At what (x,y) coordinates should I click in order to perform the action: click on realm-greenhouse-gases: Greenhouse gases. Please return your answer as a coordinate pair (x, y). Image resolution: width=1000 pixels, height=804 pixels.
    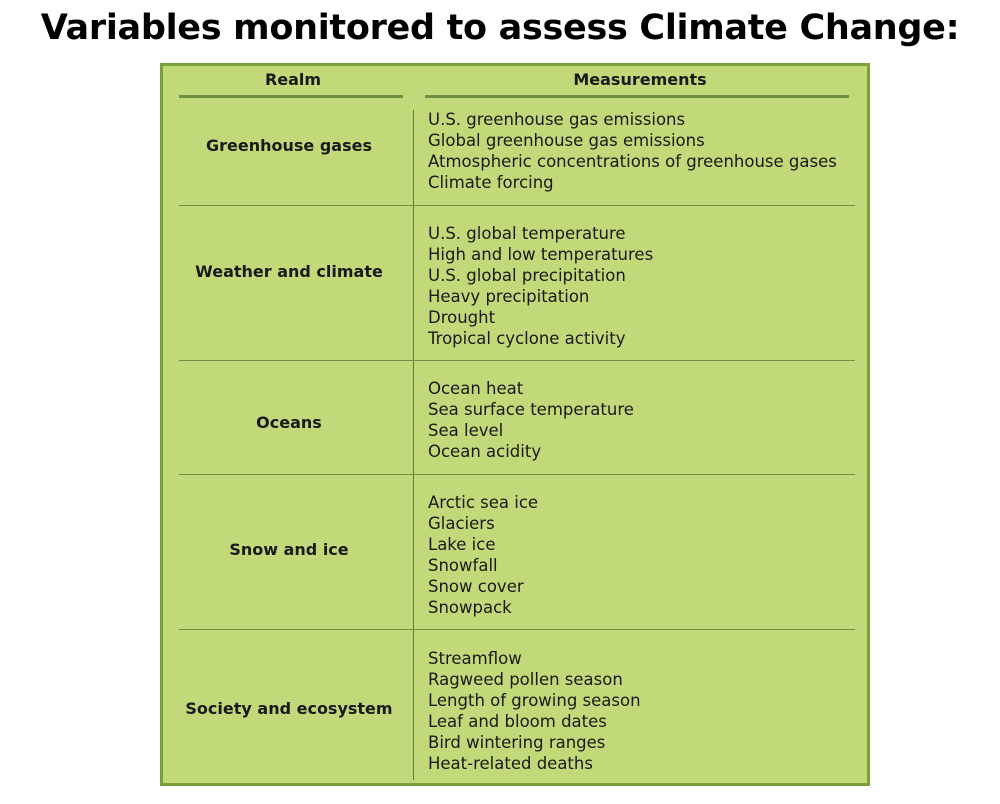
    Looking at the image, I should click on (289, 145).